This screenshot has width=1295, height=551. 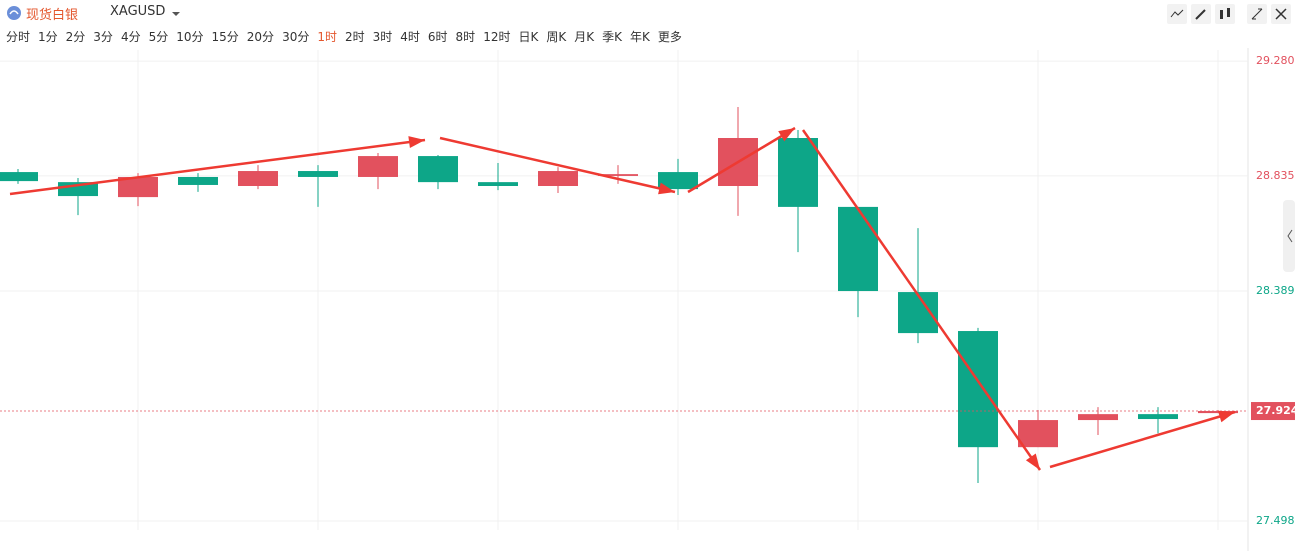 I want to click on dropdown-icon, so click(x=176, y=14).